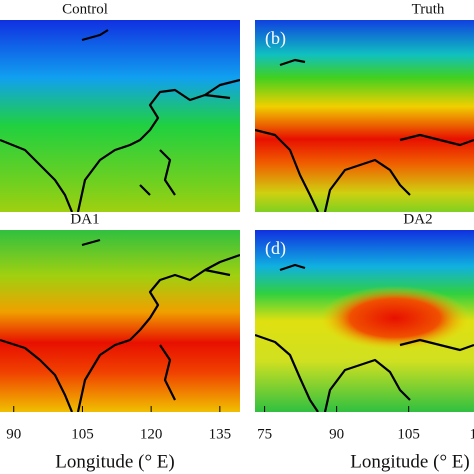 The image size is (474, 474). Describe the element at coordinates (264, 434) in the screenshot. I see `x-tick-label: 75` at that location.